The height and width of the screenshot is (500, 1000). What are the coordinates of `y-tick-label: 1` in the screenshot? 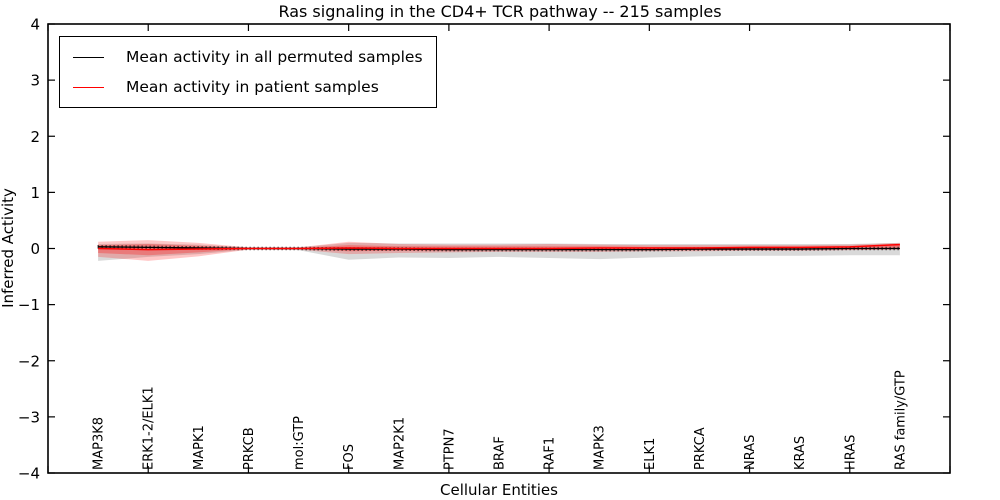 It's located at (35, 193).